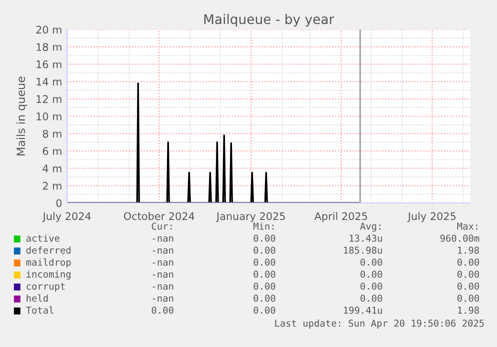  Describe the element at coordinates (49, 82) in the screenshot. I see `y-tick-label: 14 m` at that location.